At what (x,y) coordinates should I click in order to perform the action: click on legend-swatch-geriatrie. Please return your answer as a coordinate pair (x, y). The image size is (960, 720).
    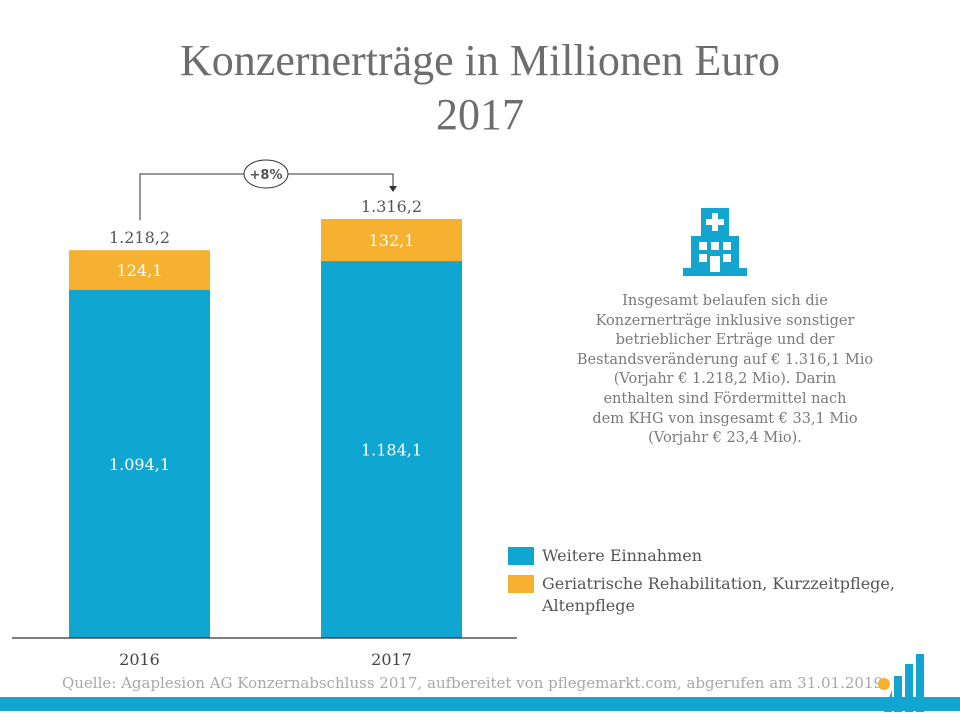
    Looking at the image, I should click on (521, 584).